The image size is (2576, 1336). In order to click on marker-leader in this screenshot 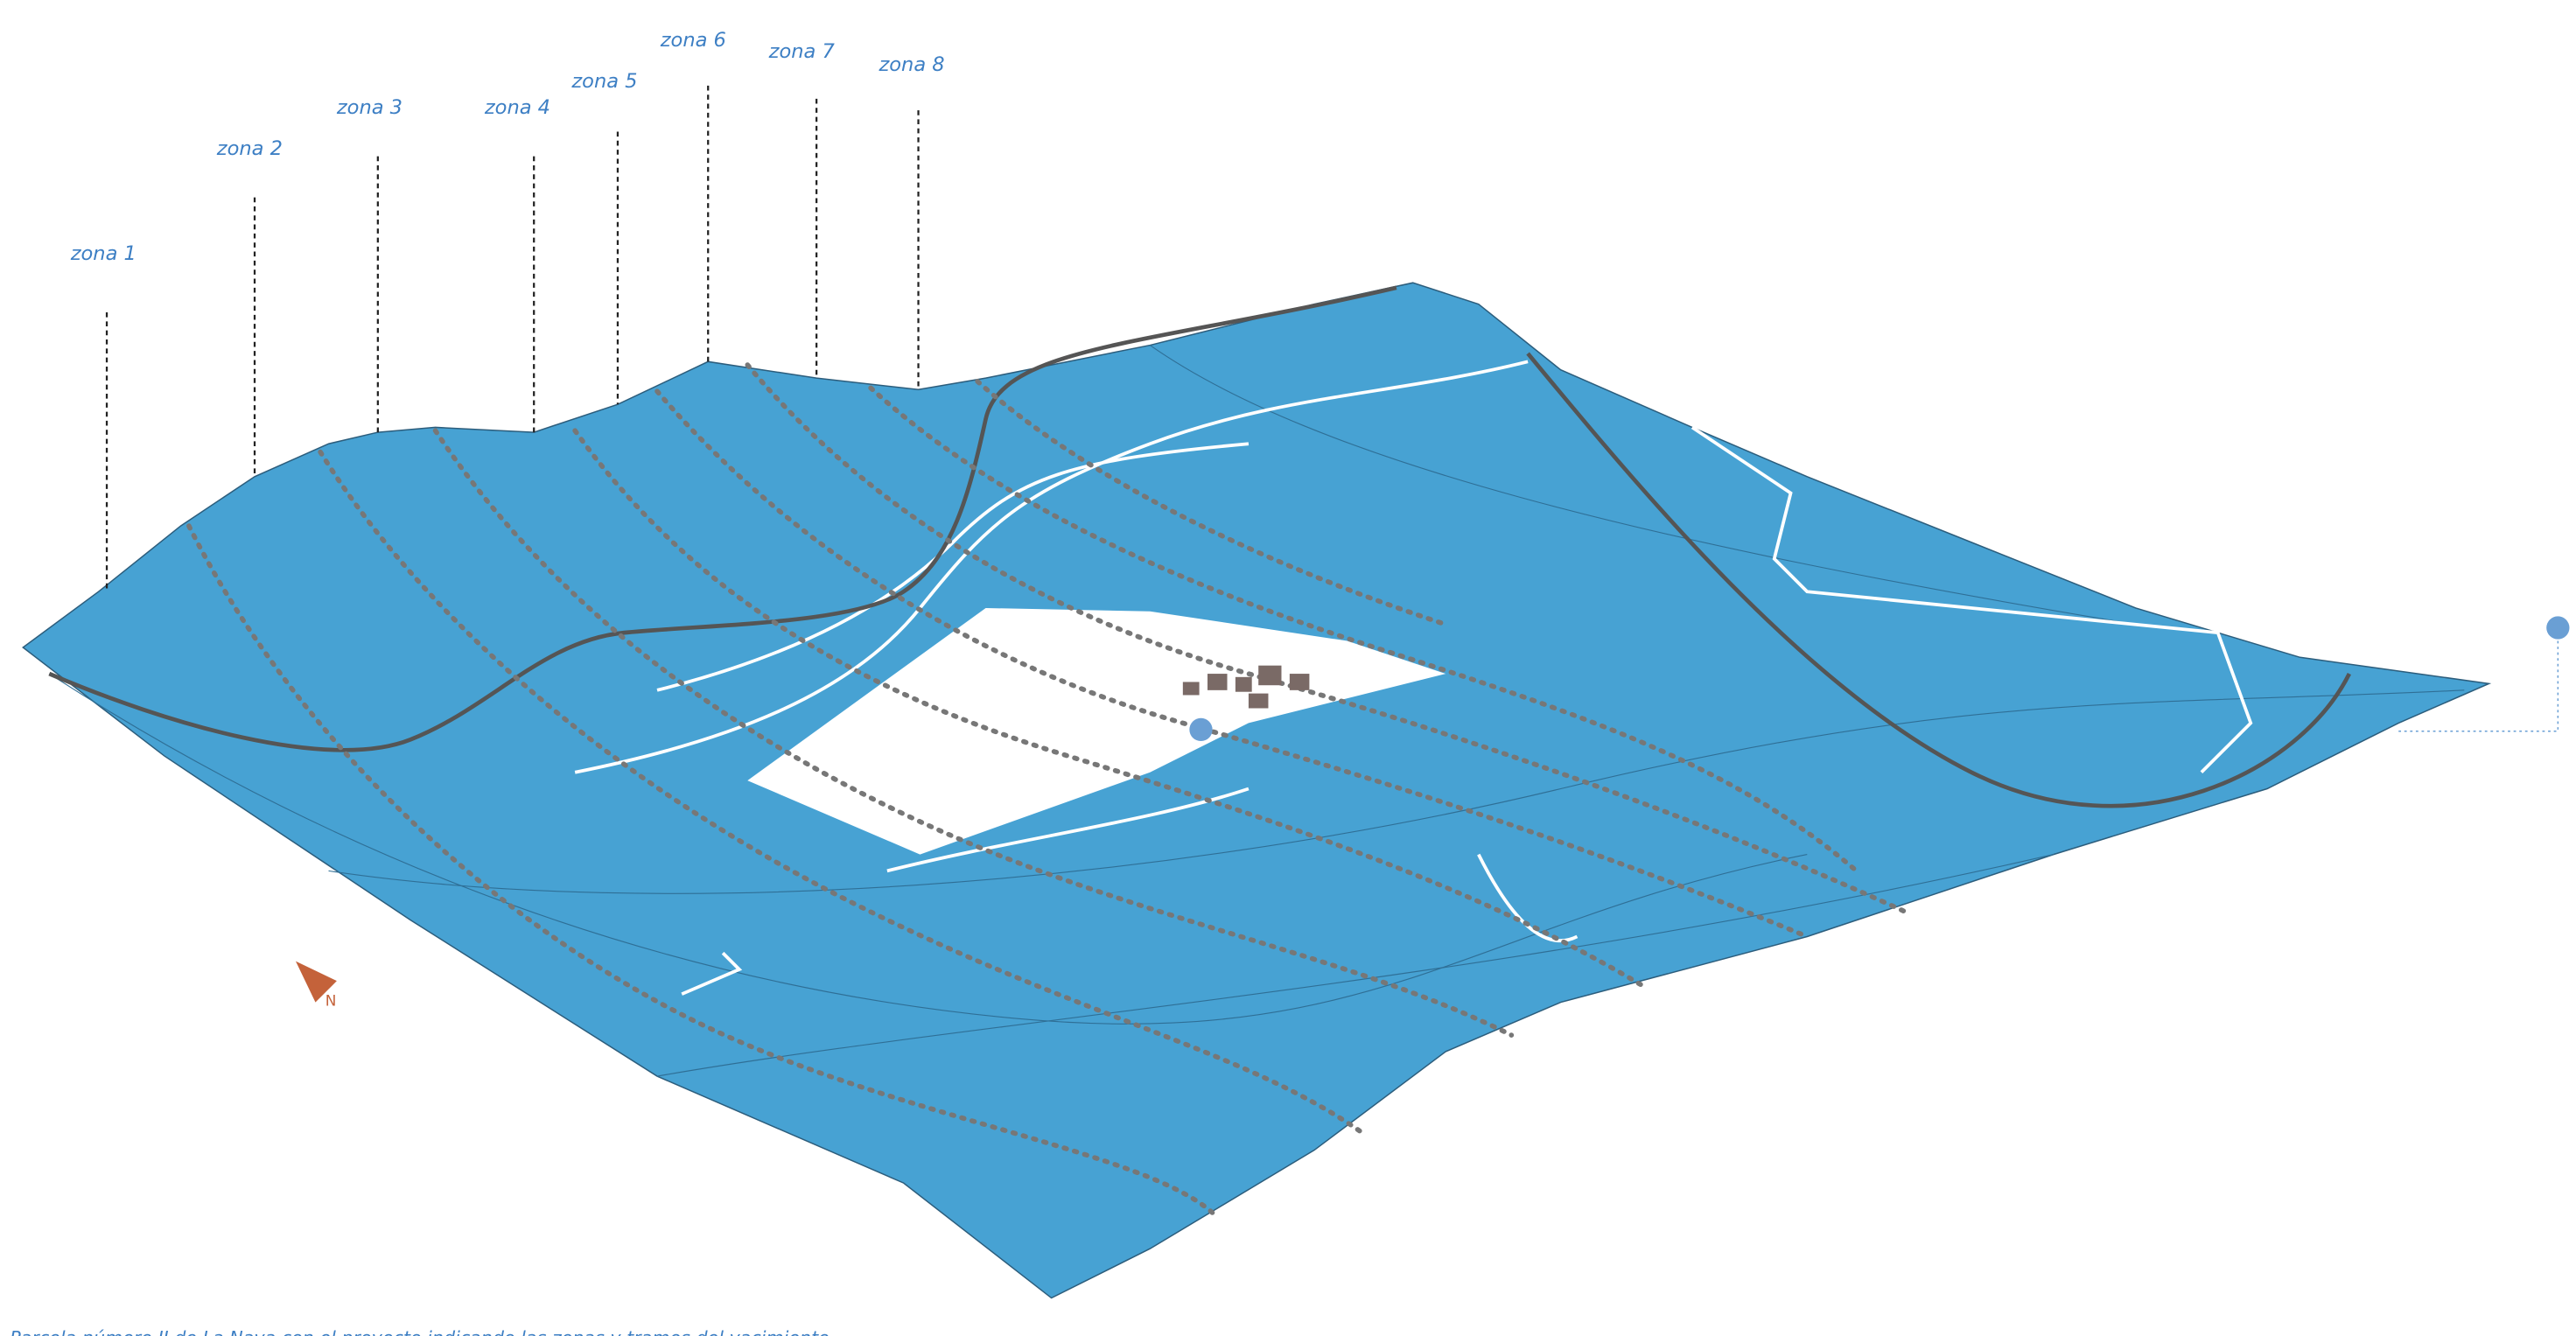, I will do `click(2478, 686)`.